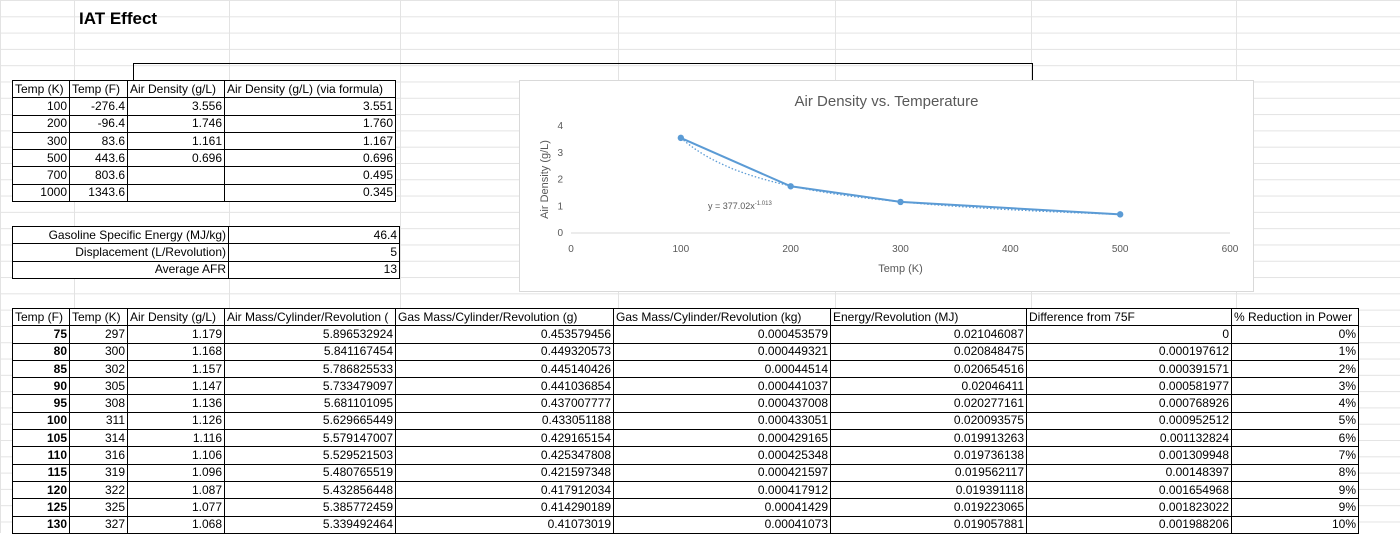 Image resolution: width=1400 pixels, height=534 pixels. I want to click on header-cell: % Reduction in Power, so click(1295, 317).